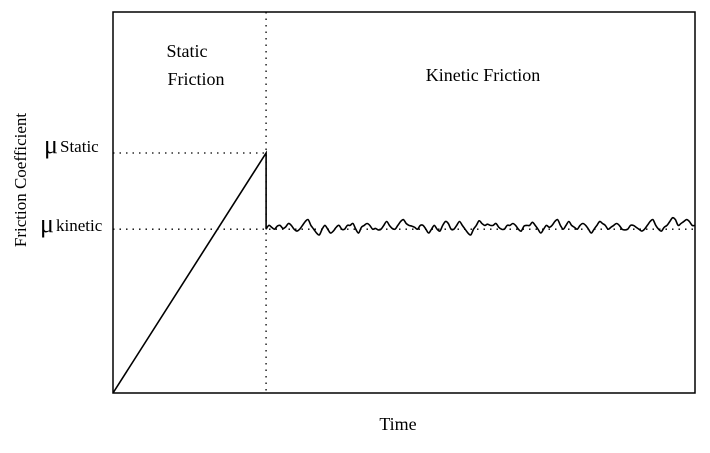 Image resolution: width=710 pixels, height=453 pixels. What do you see at coordinates (20, 180) in the screenshot?
I see `y-axis-label: Friction Coefficient` at bounding box center [20, 180].